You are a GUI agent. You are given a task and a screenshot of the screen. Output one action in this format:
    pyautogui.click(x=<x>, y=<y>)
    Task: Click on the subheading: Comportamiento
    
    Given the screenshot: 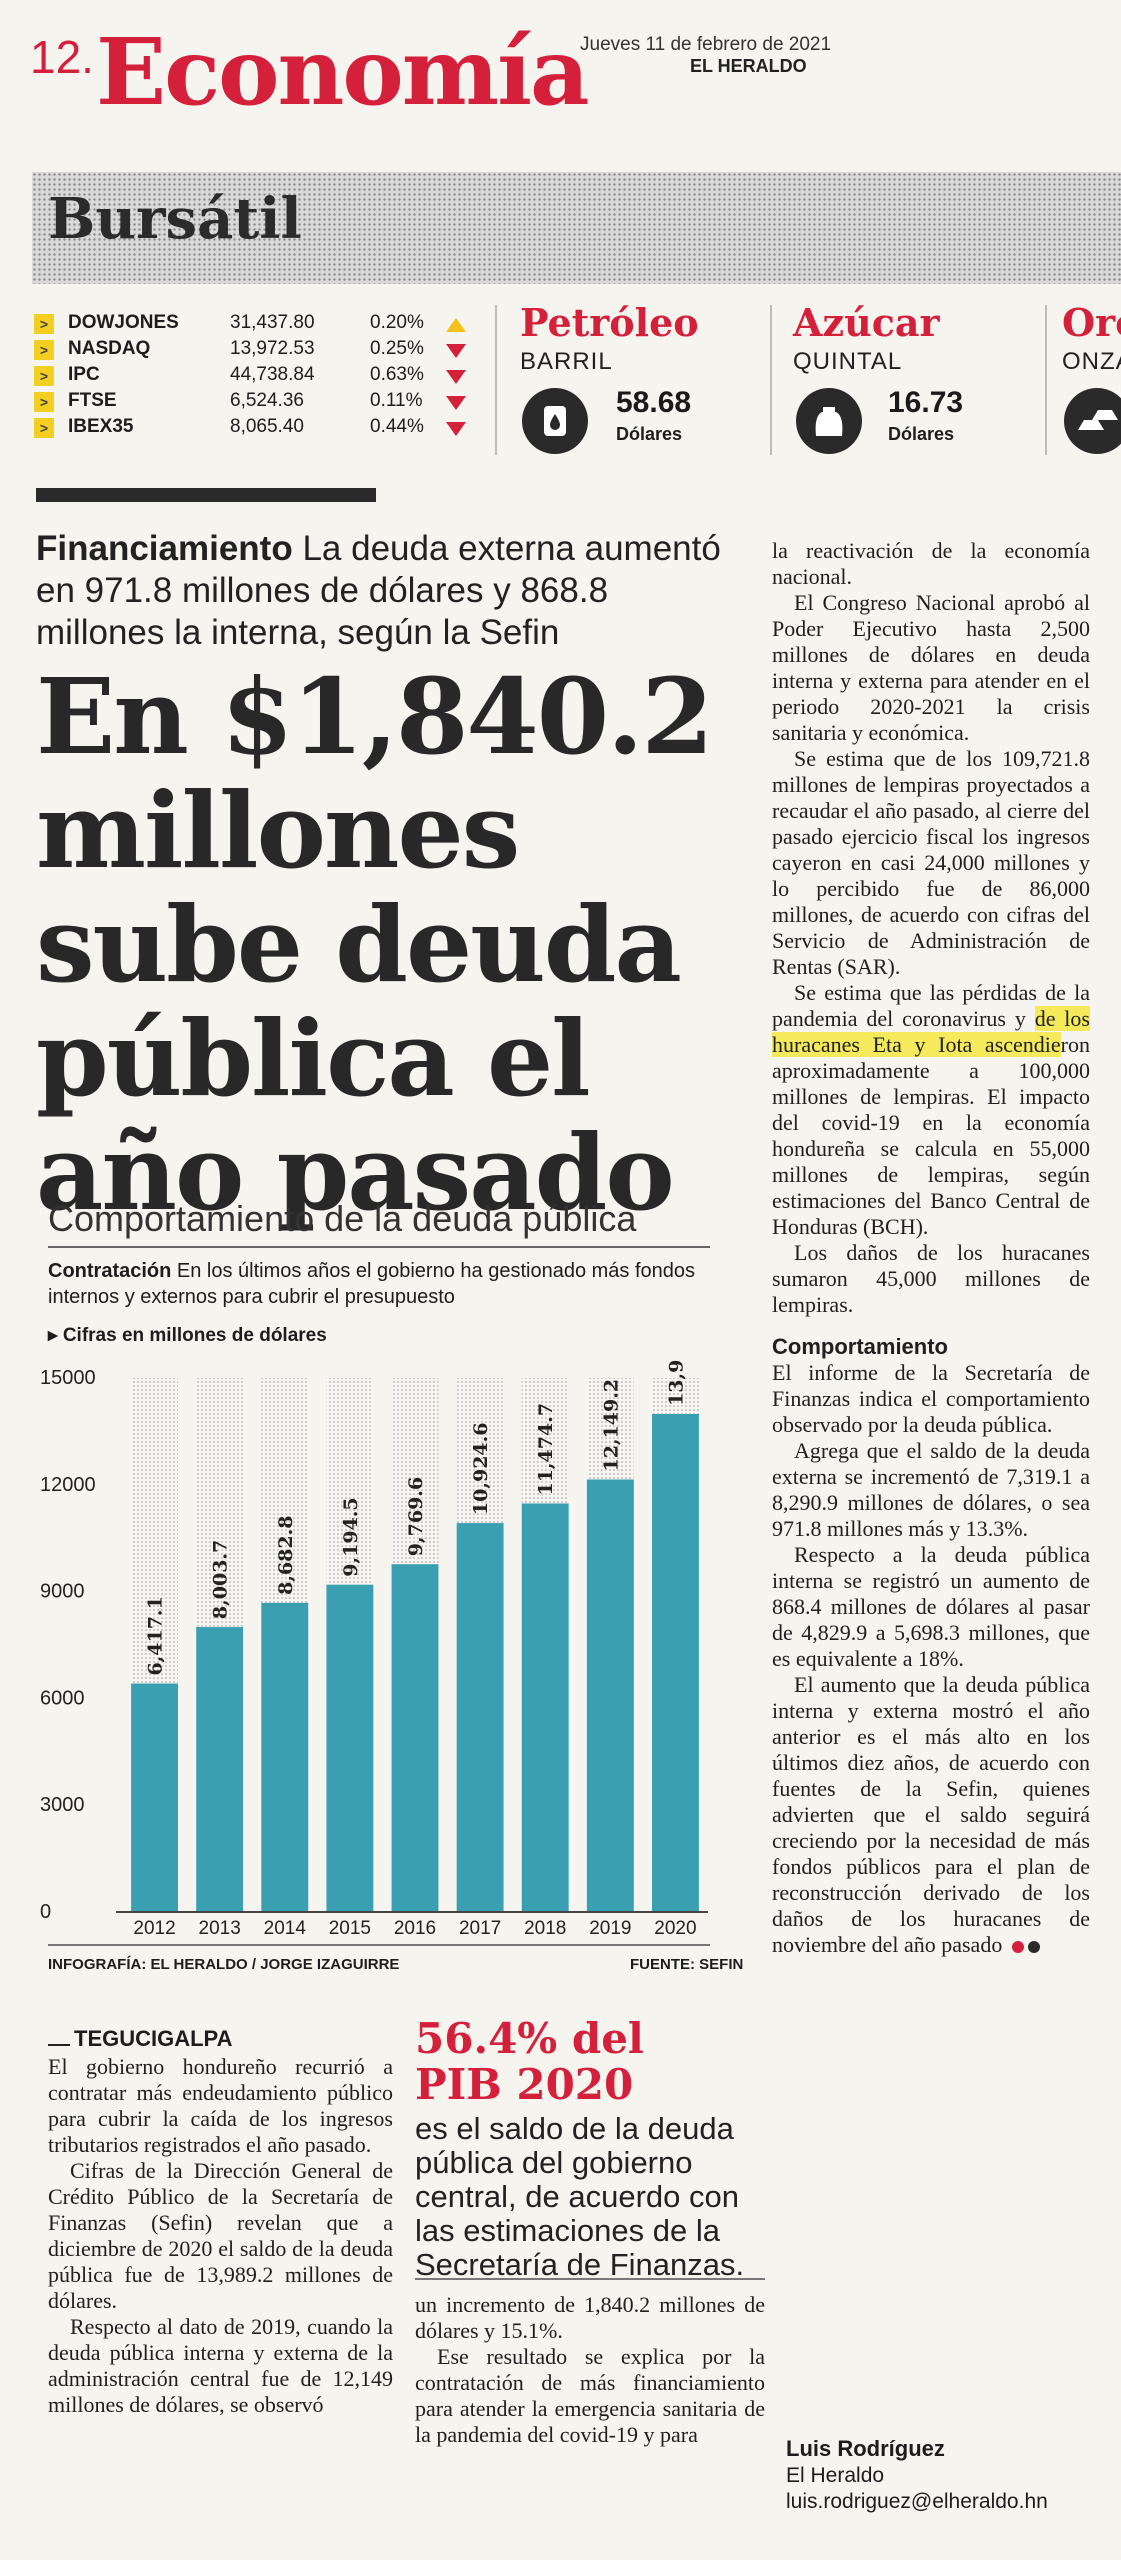 What is the action you would take?
    pyautogui.click(x=860, y=1346)
    